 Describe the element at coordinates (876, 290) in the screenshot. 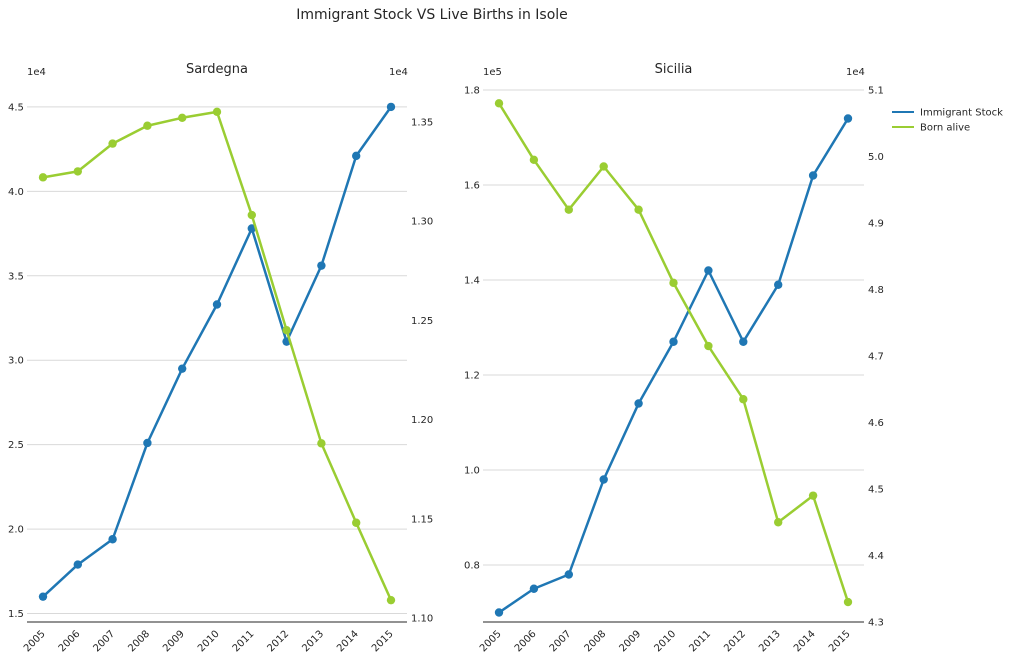

I see `right-tick-label: 4.8` at that location.